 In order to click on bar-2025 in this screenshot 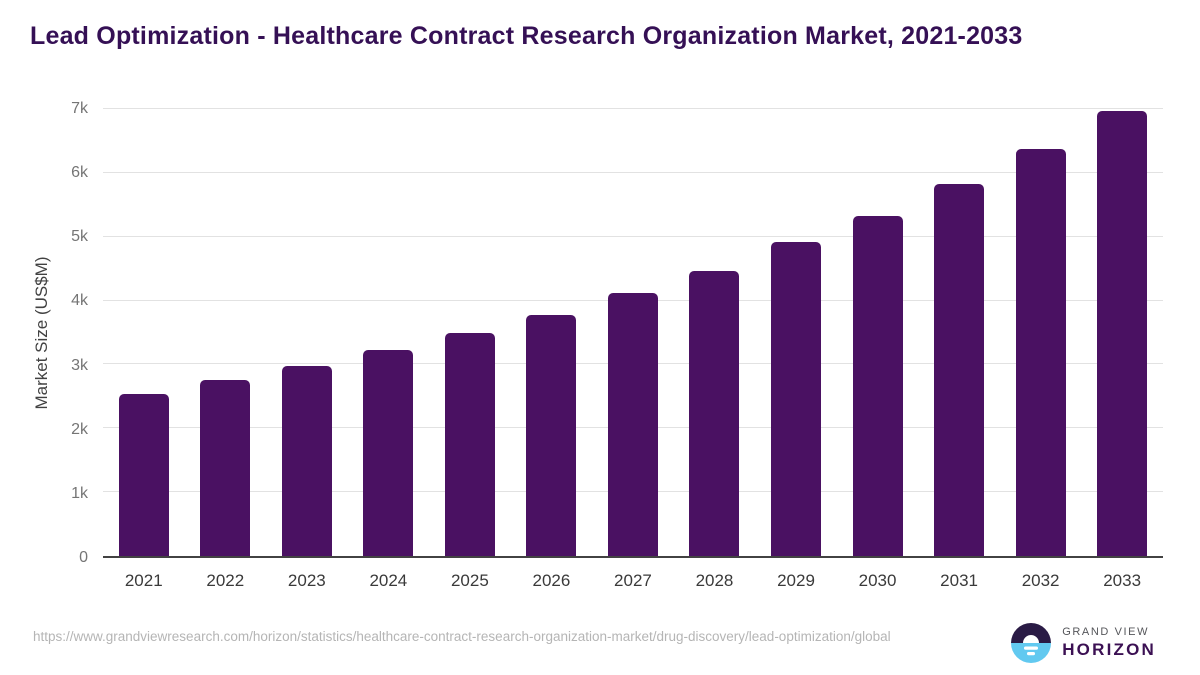, I will do `click(469, 444)`.